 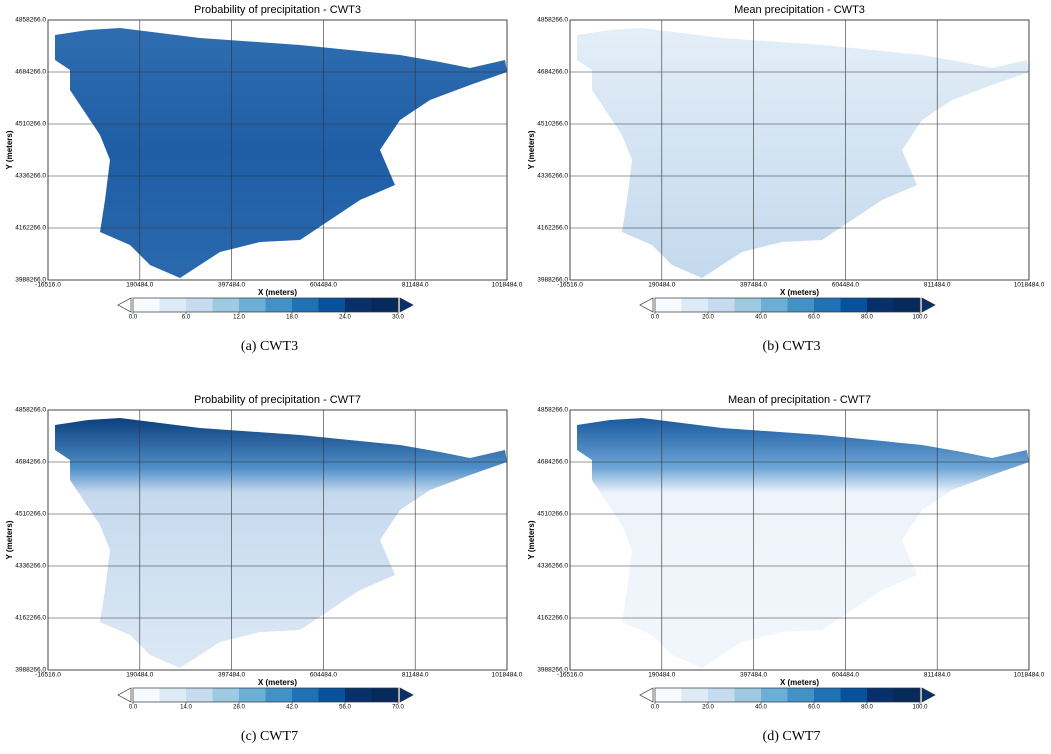 I want to click on colorbar-tick-label: 14.0, so click(x=186, y=708).